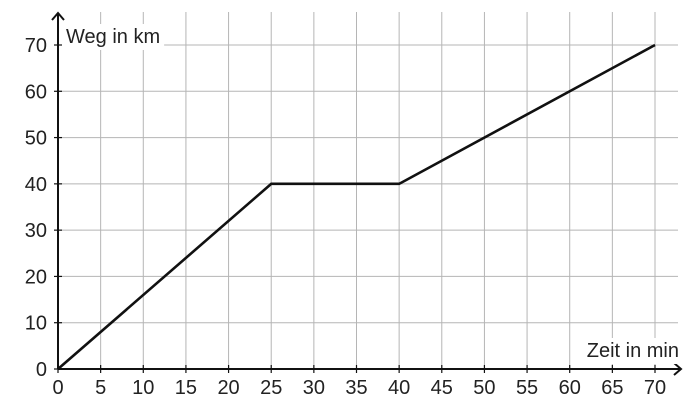 This screenshot has height=407, width=683. What do you see at coordinates (314, 388) in the screenshot?
I see `x-tick-label: 30` at bounding box center [314, 388].